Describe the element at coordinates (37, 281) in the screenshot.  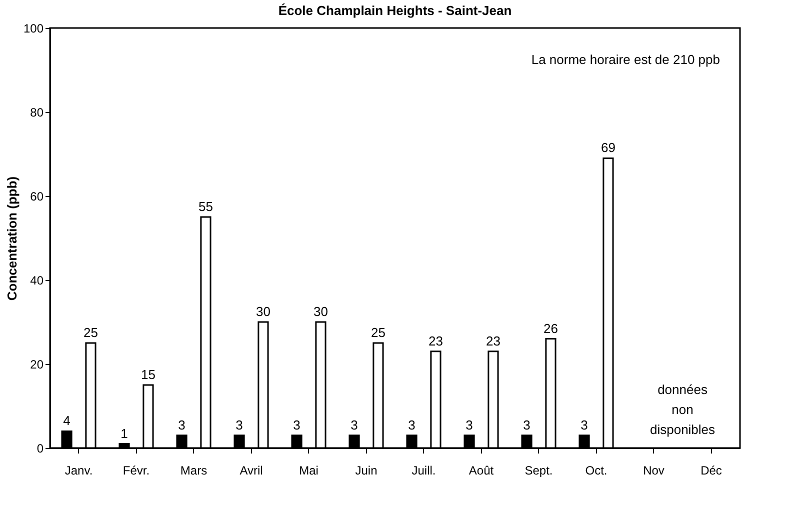
I see `y-tick-label: 40` at that location.